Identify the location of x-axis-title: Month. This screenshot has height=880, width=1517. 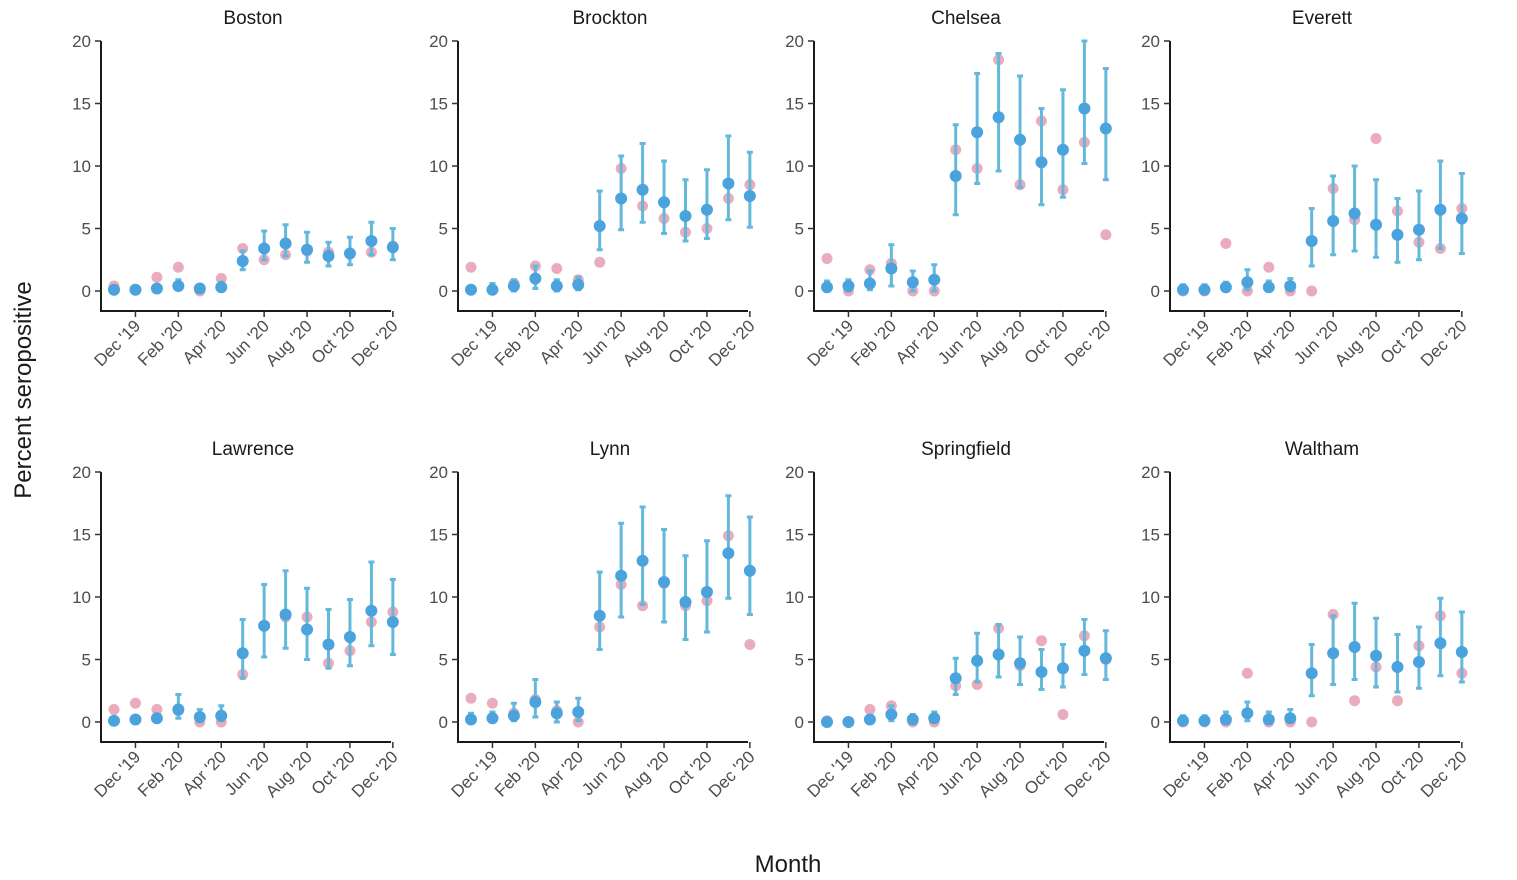
(788, 864).